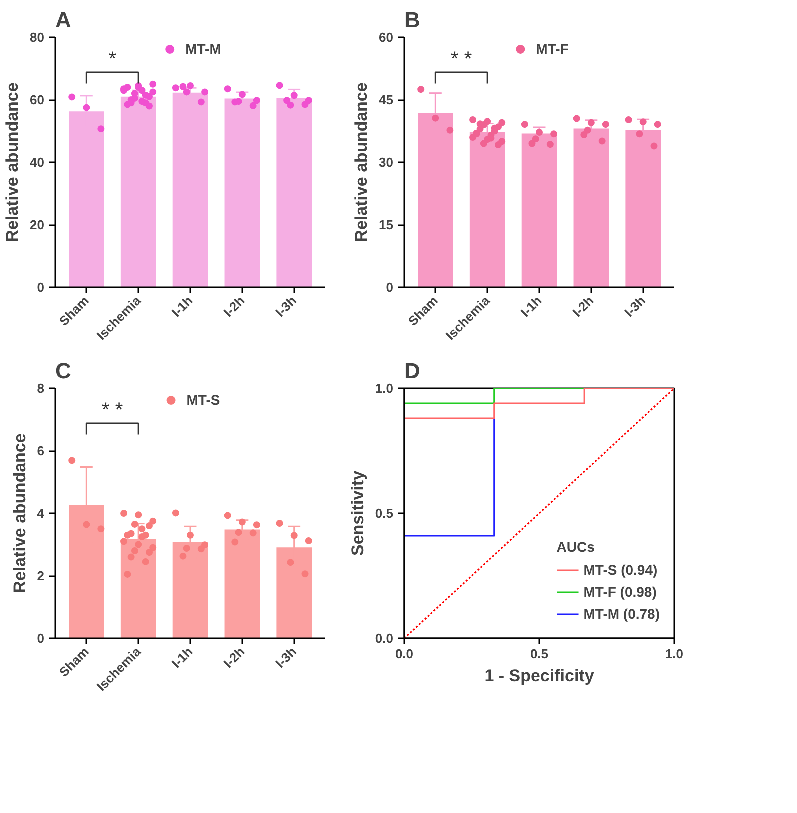 Image resolution: width=797 pixels, height=813 pixels. Describe the element at coordinates (384, 638) in the screenshot. I see `y-tick-label: 0.0` at that location.